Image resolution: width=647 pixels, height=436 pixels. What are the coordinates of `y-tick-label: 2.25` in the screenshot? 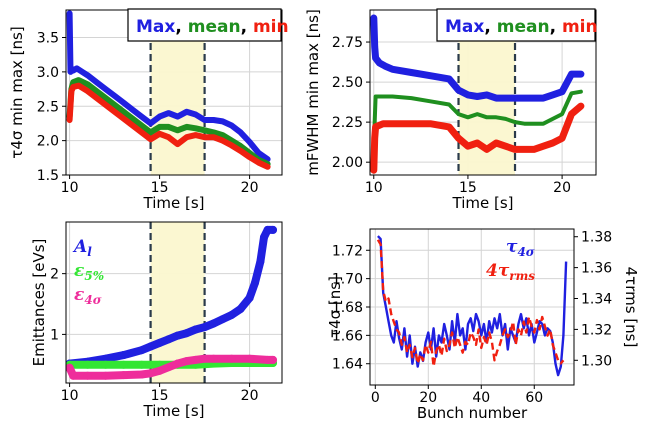 It's located at (347, 123).